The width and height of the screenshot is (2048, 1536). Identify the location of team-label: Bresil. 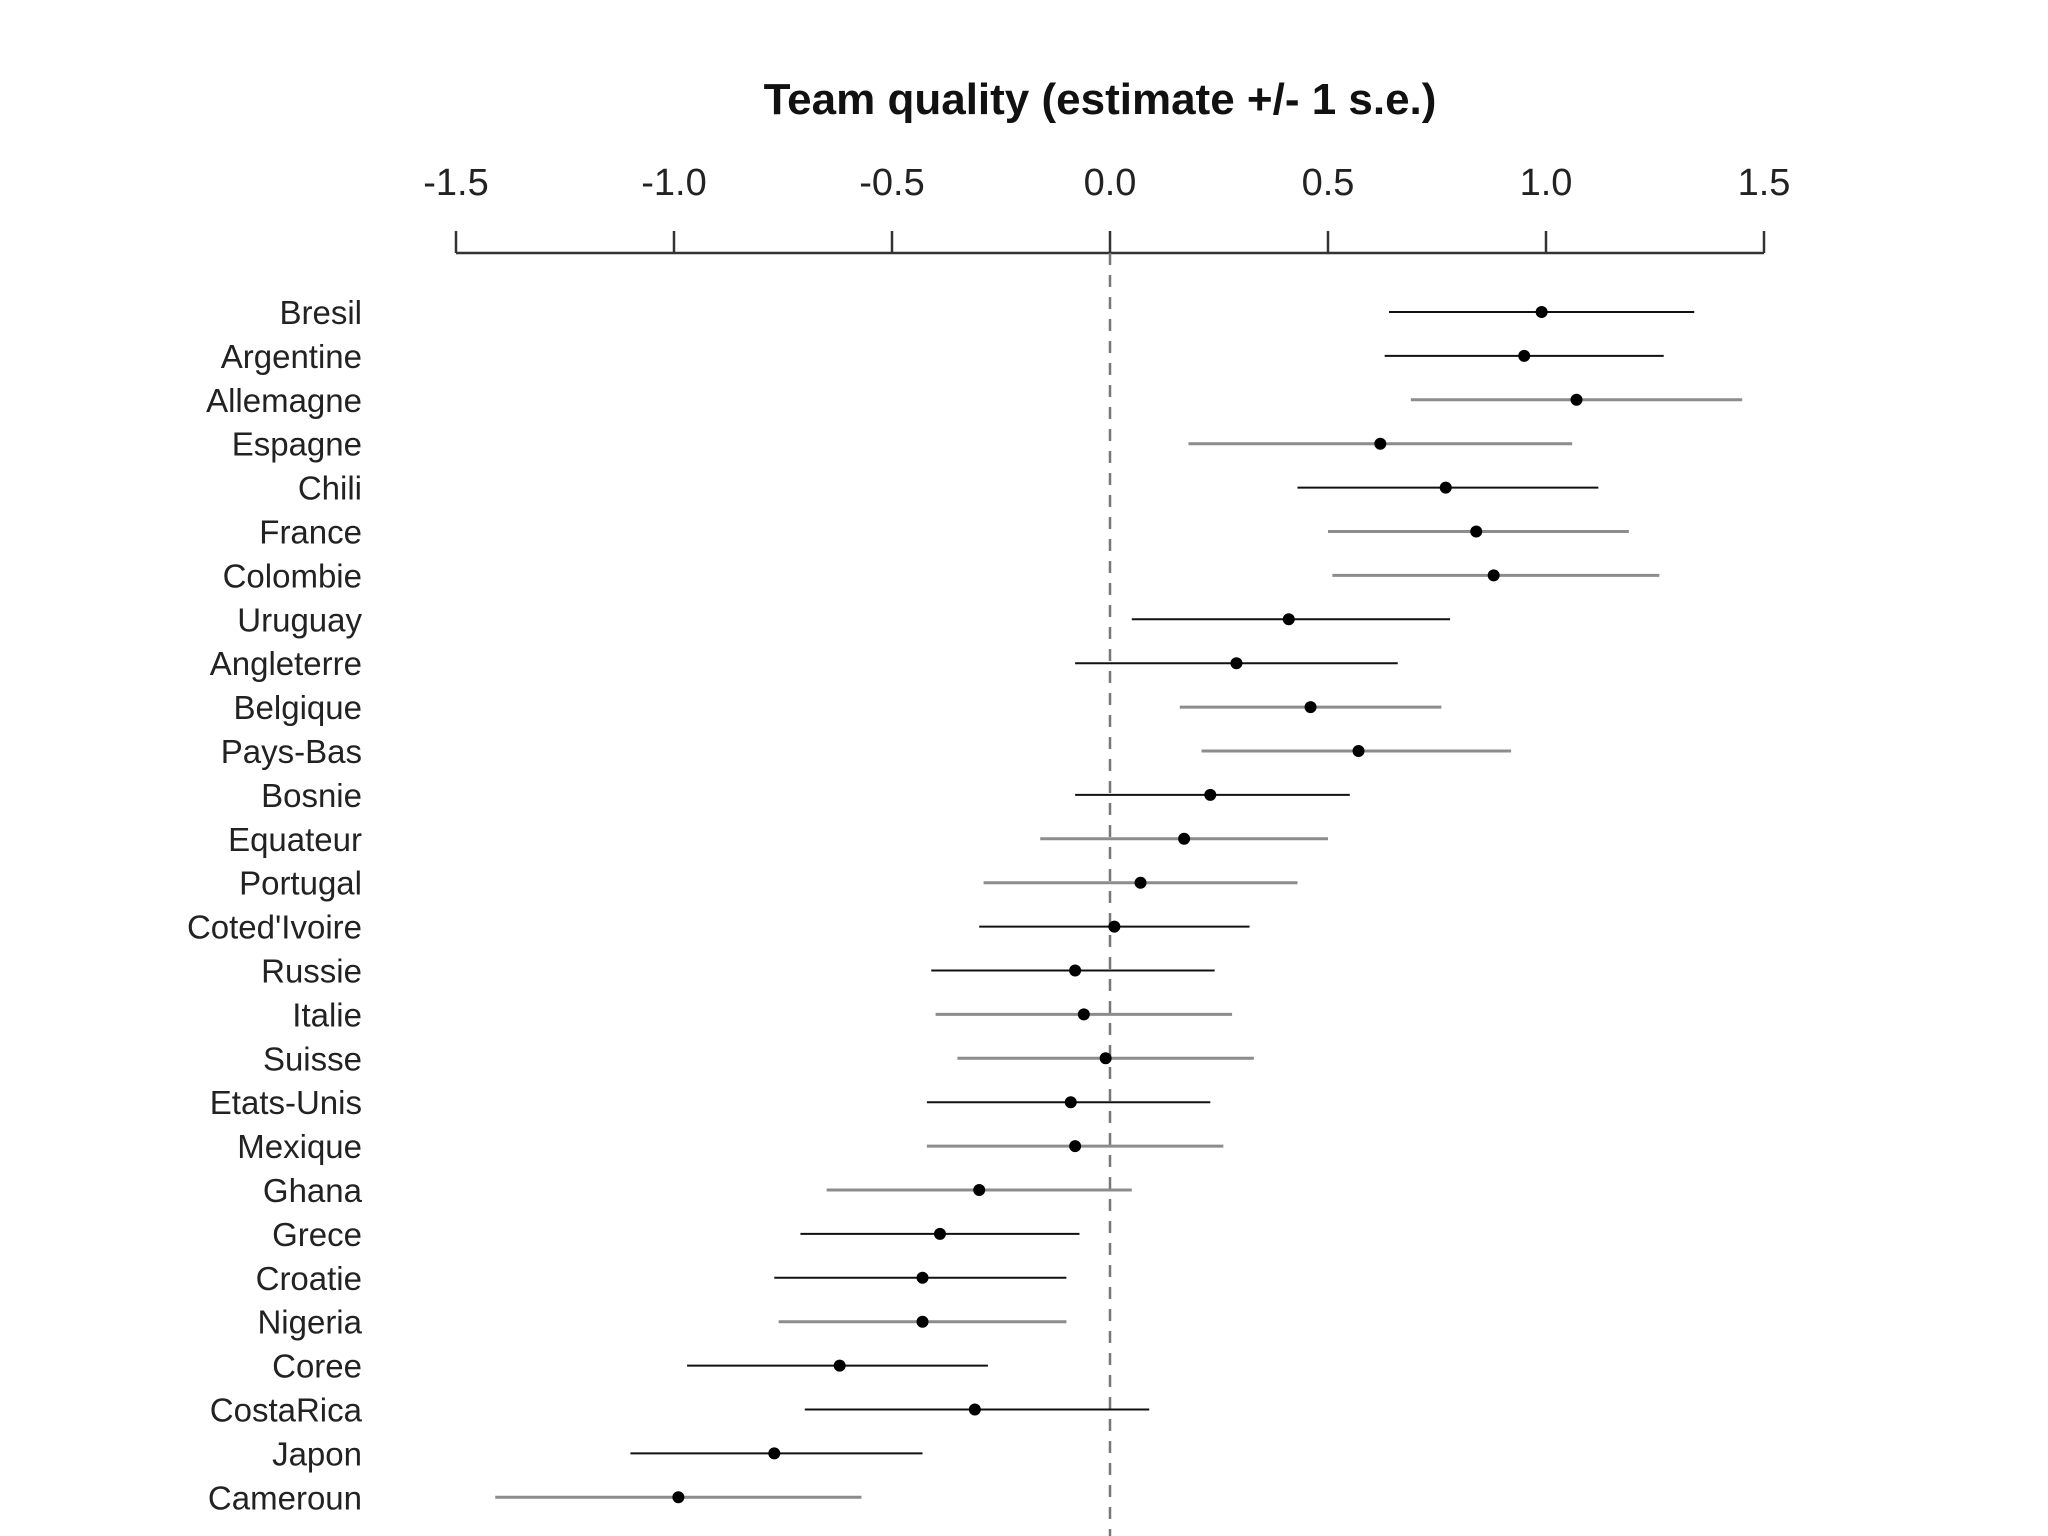
(320, 312).